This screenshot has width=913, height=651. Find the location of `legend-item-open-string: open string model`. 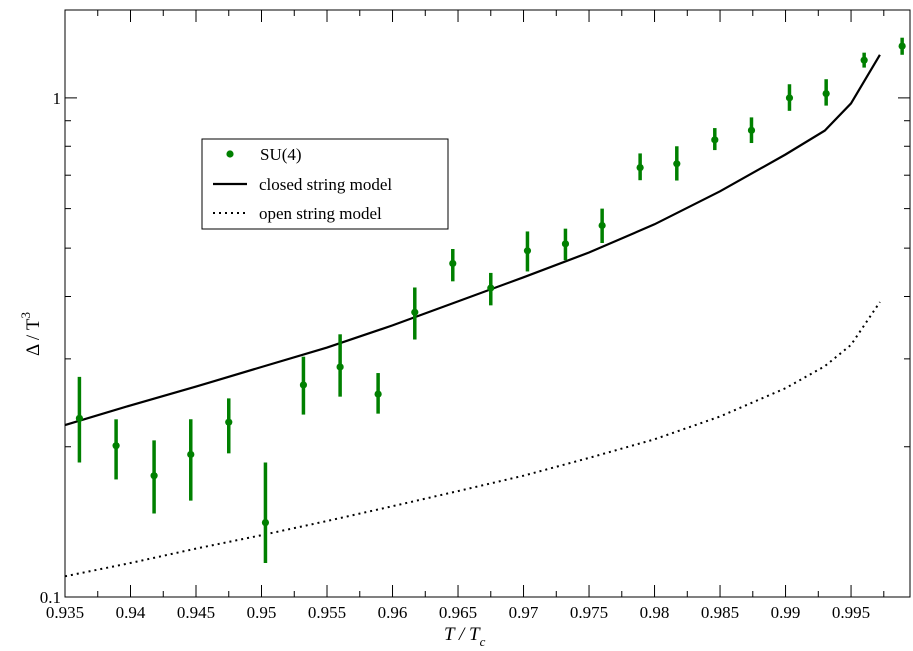

legend-item-open-string: open string model is located at coordinates (297, 213).